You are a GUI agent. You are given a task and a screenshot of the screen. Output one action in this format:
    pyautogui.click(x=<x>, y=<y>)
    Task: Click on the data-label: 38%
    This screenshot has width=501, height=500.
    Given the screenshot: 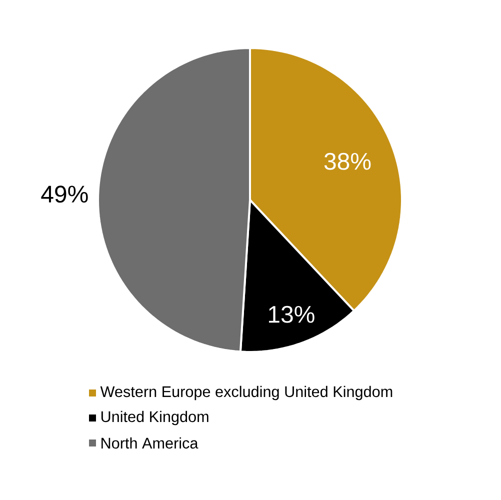 What is the action you would take?
    pyautogui.click(x=347, y=161)
    